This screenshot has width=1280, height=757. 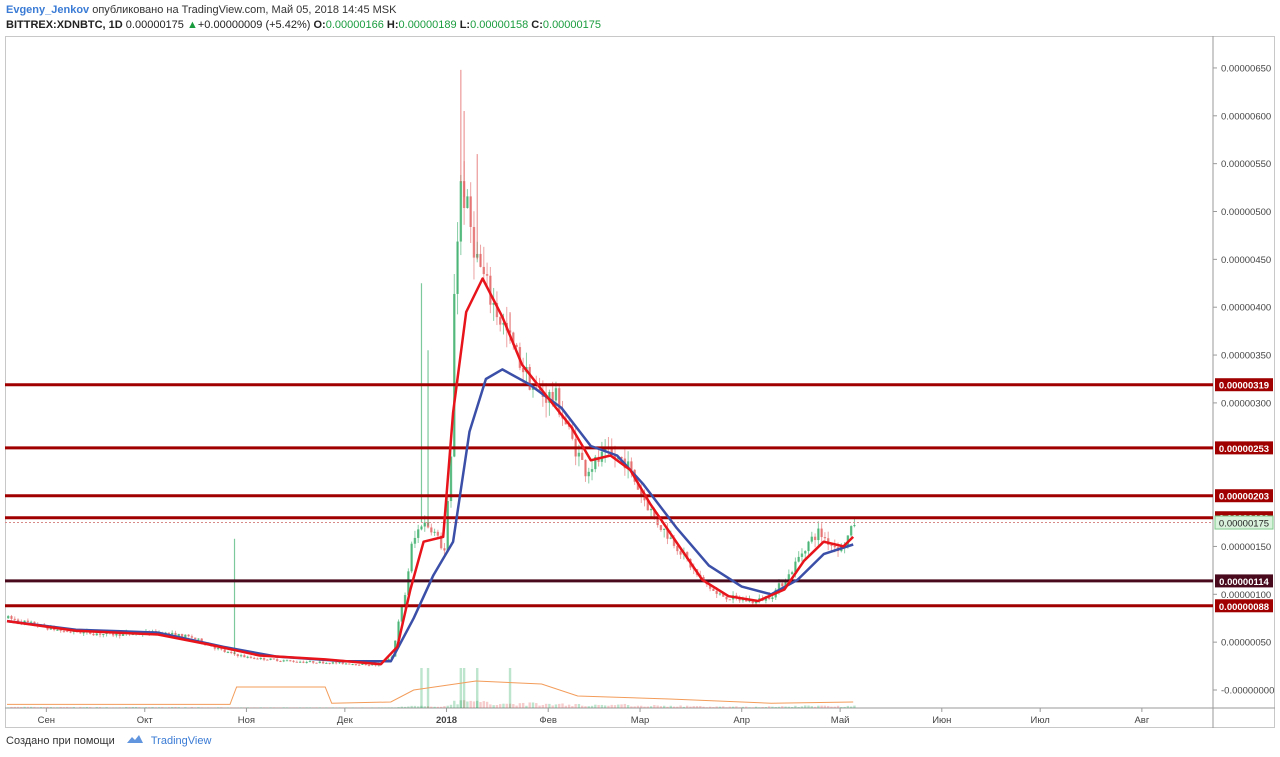 What do you see at coordinates (427, 25) in the screenshot?
I see `high-value: 0.00000189` at bounding box center [427, 25].